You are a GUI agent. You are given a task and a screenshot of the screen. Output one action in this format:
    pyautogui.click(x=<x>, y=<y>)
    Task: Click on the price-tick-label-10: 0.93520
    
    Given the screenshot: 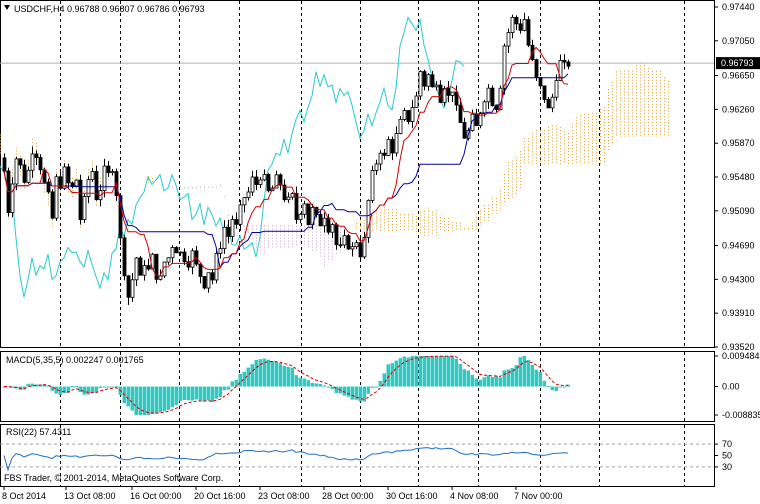 What is the action you would take?
    pyautogui.click(x=738, y=347)
    